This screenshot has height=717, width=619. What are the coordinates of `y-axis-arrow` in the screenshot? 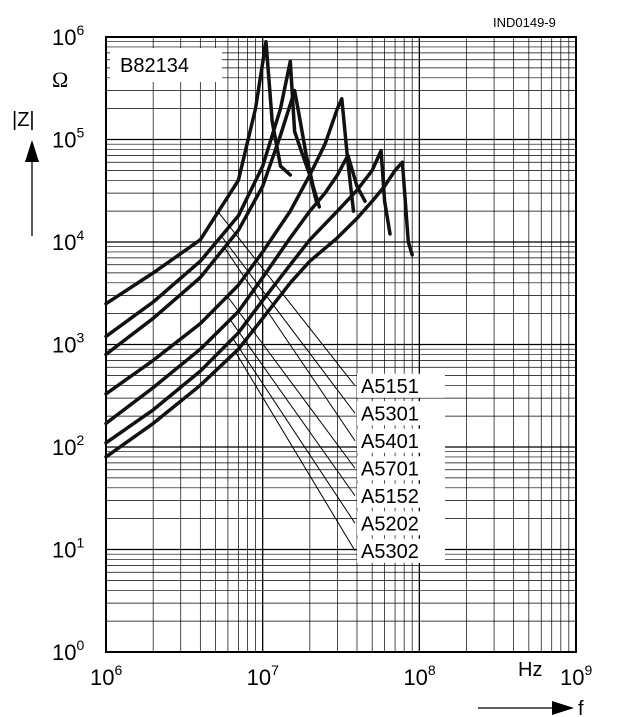 It's located at (32, 188).